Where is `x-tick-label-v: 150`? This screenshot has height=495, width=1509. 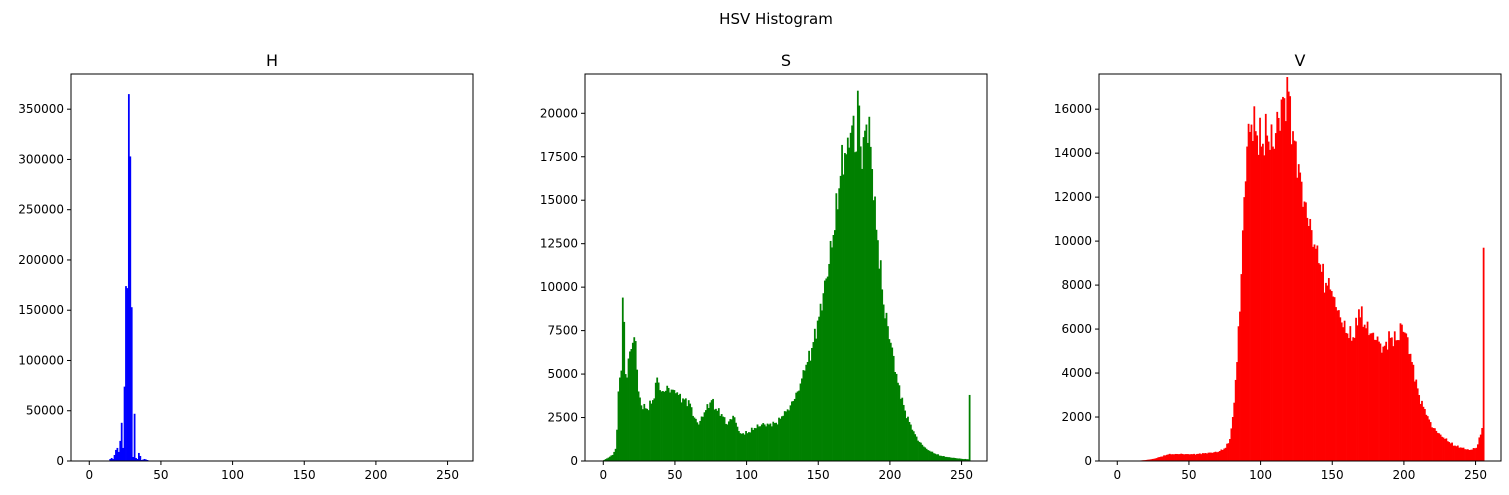
x-tick-label-v: 150 is located at coordinates (1332, 475).